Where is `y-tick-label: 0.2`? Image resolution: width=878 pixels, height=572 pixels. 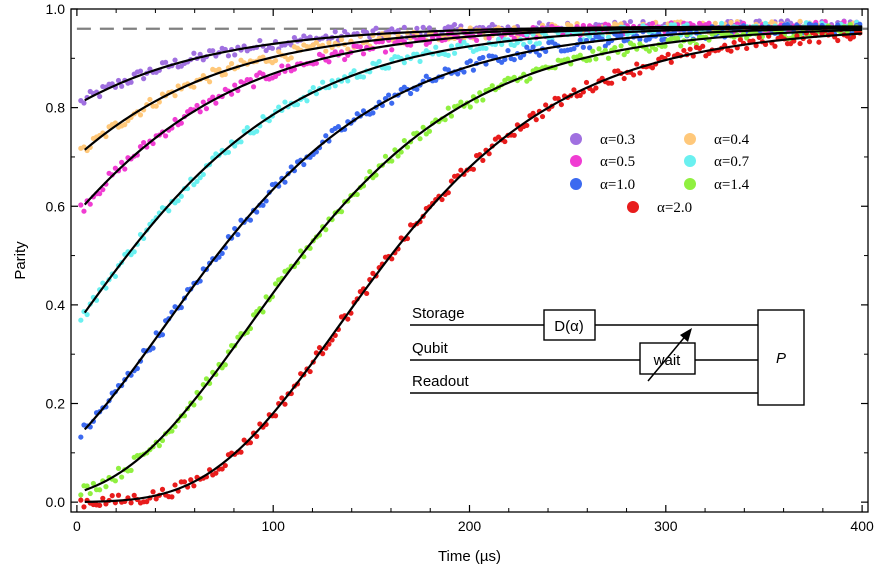 y-tick-label: 0.2 is located at coordinates (56, 404).